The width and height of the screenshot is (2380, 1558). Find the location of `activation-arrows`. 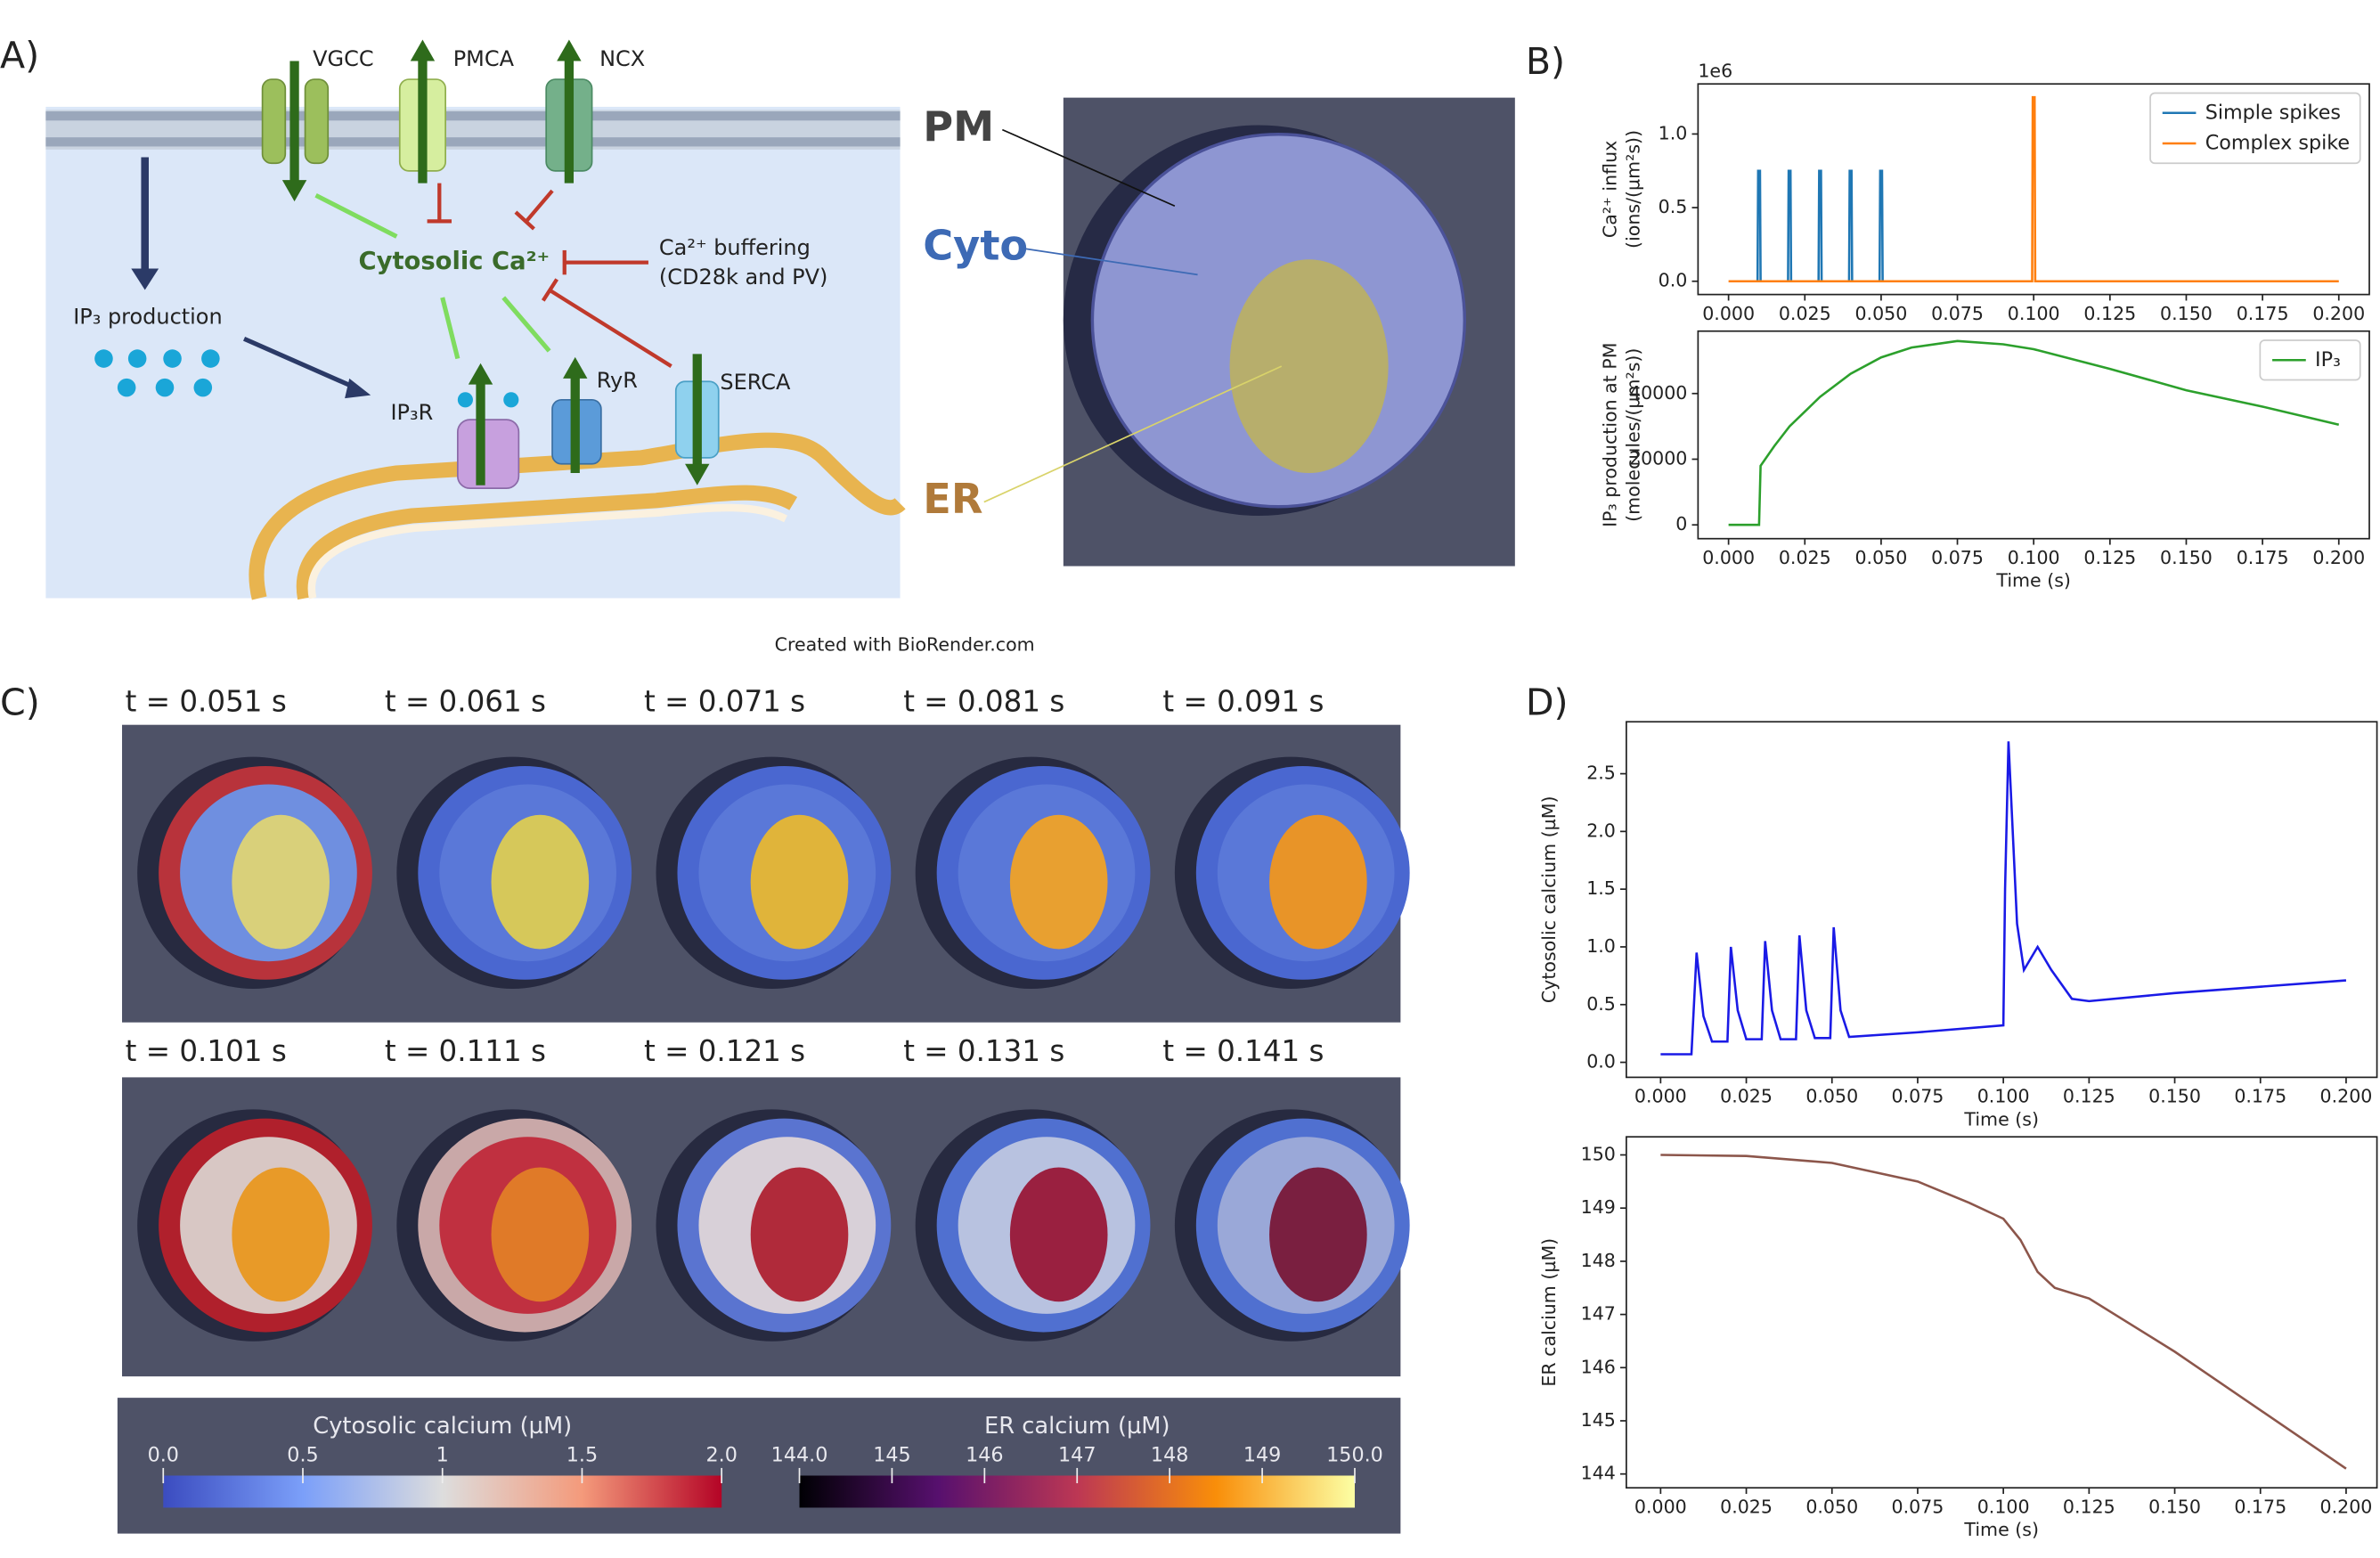

activation-arrows is located at coordinates (433, 276).